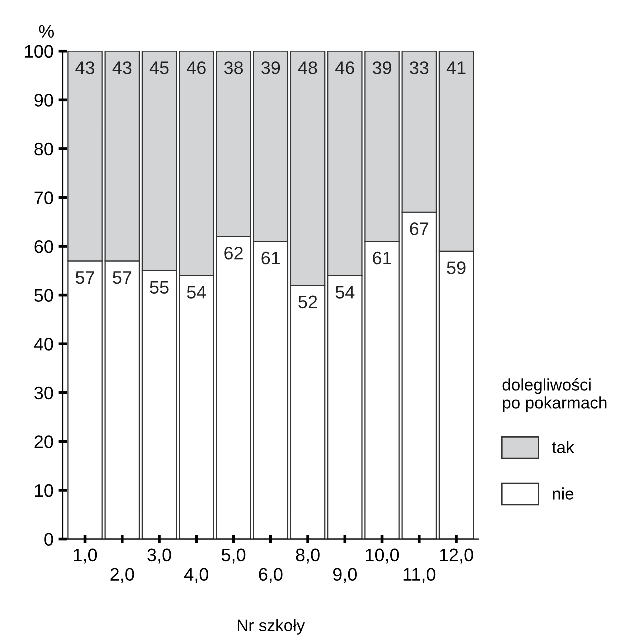 The height and width of the screenshot is (642, 630). Describe the element at coordinates (272, 627) in the screenshot. I see `x-axis-title: Nr szkoły` at that location.